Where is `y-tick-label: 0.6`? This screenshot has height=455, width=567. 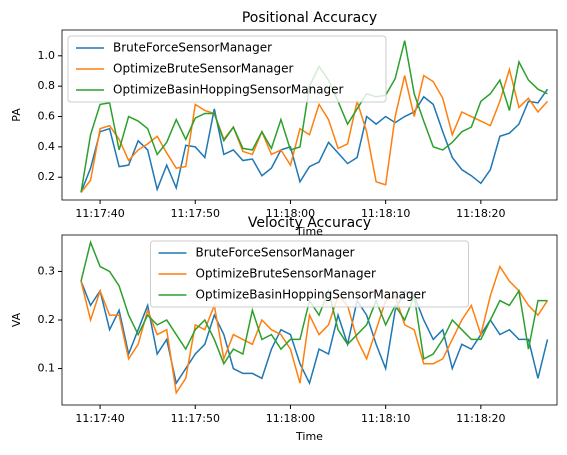 y-tick-label: 0.6 is located at coordinates (47, 116).